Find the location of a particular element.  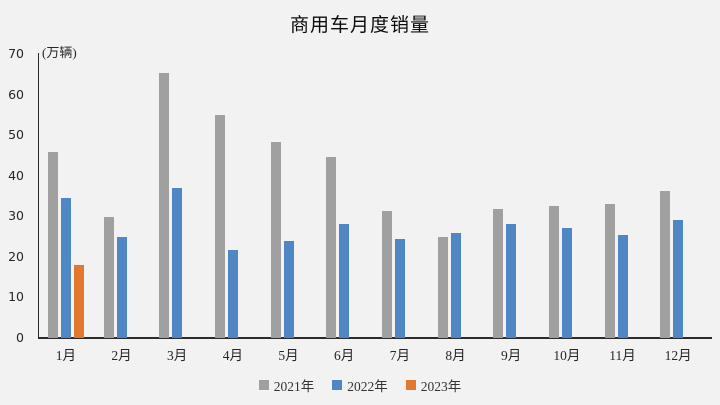

legend-label: 2023年 is located at coordinates (441, 386).